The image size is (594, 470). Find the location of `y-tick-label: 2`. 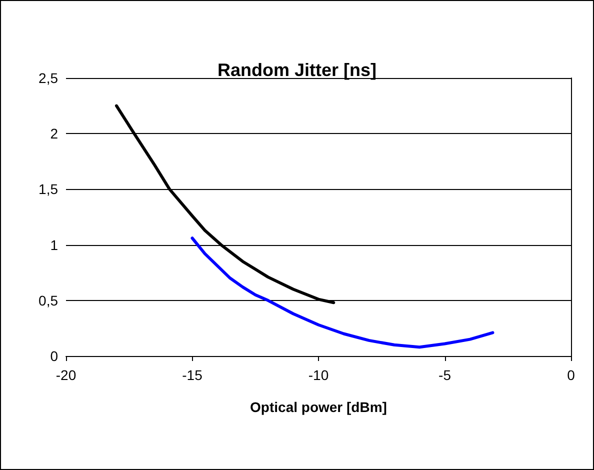

y-tick-label: 2 is located at coordinates (54, 134).